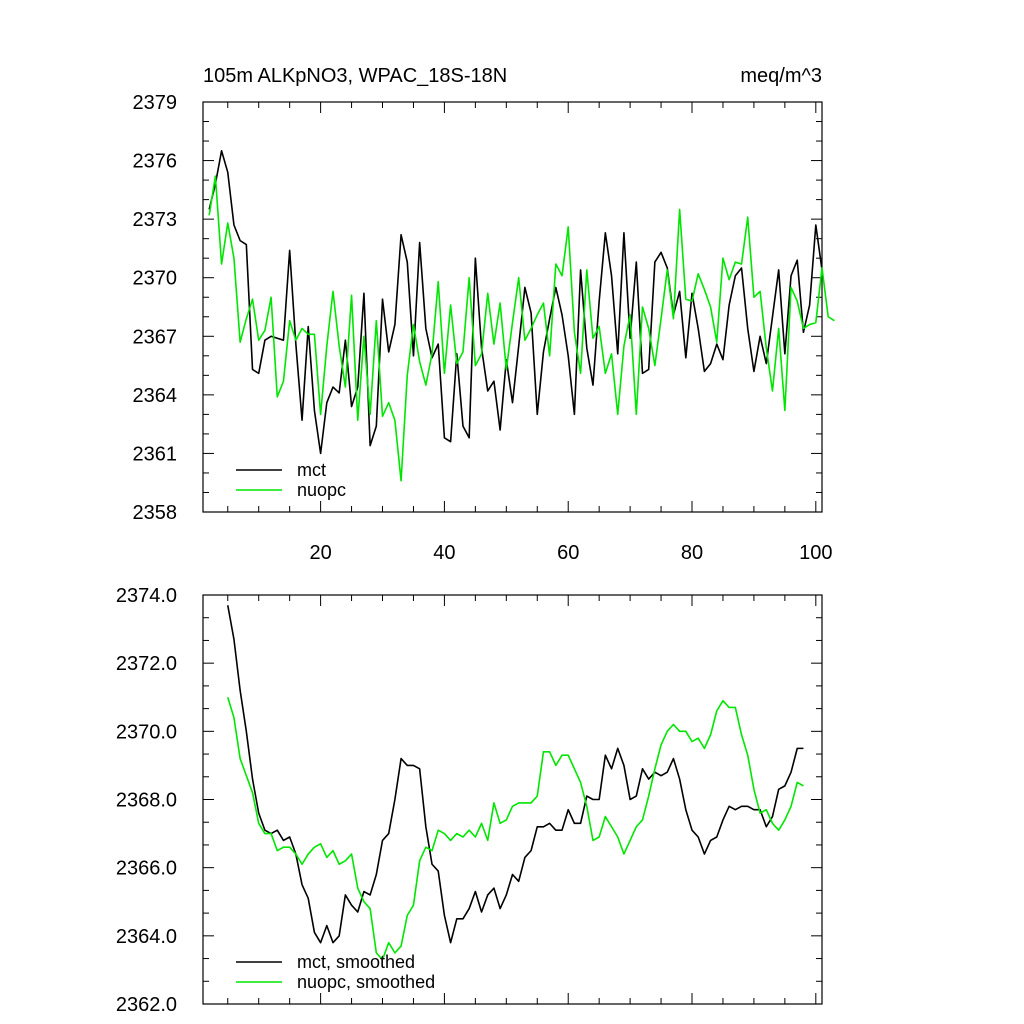 The width and height of the screenshot is (1024, 1024). I want to click on y-tick-label: 2367, so click(155, 337).